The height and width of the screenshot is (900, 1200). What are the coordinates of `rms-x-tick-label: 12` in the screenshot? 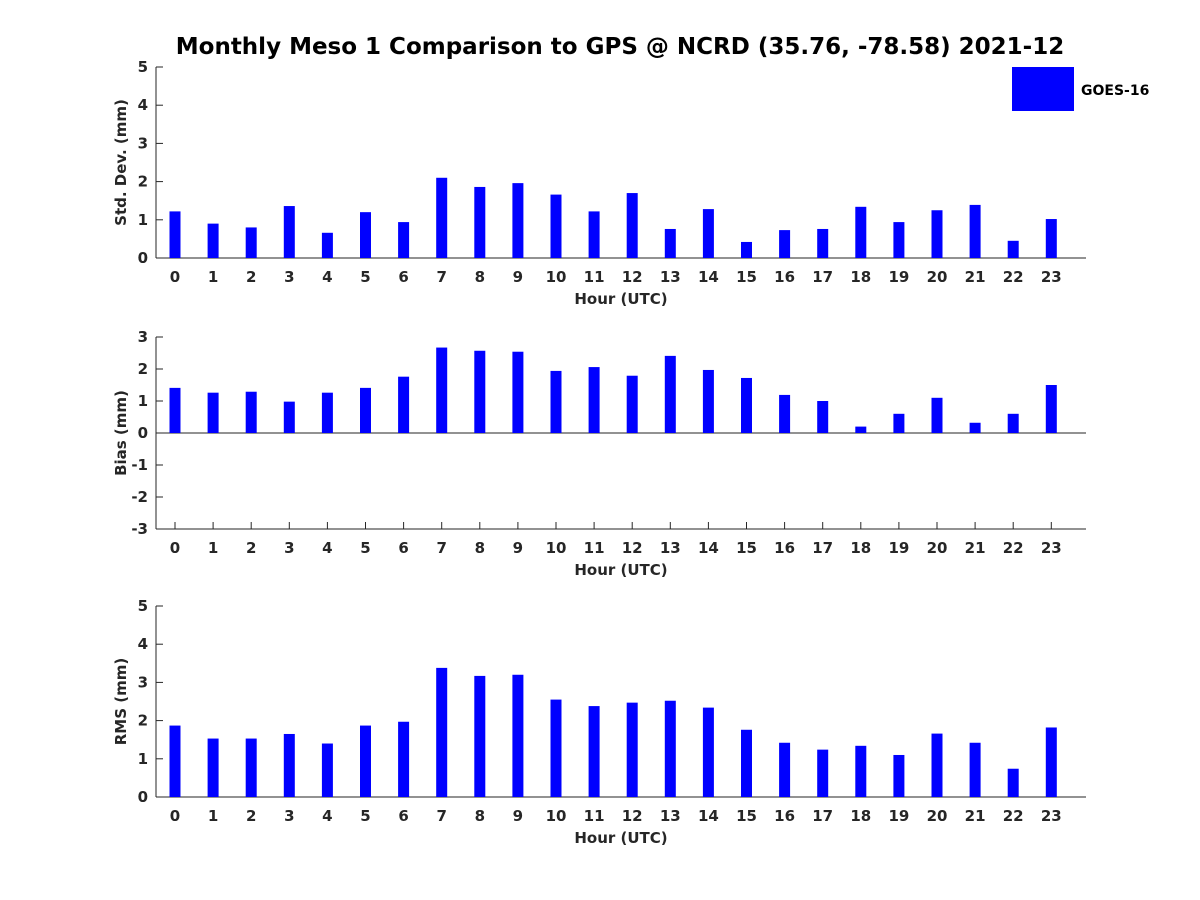 It's located at (632, 816).